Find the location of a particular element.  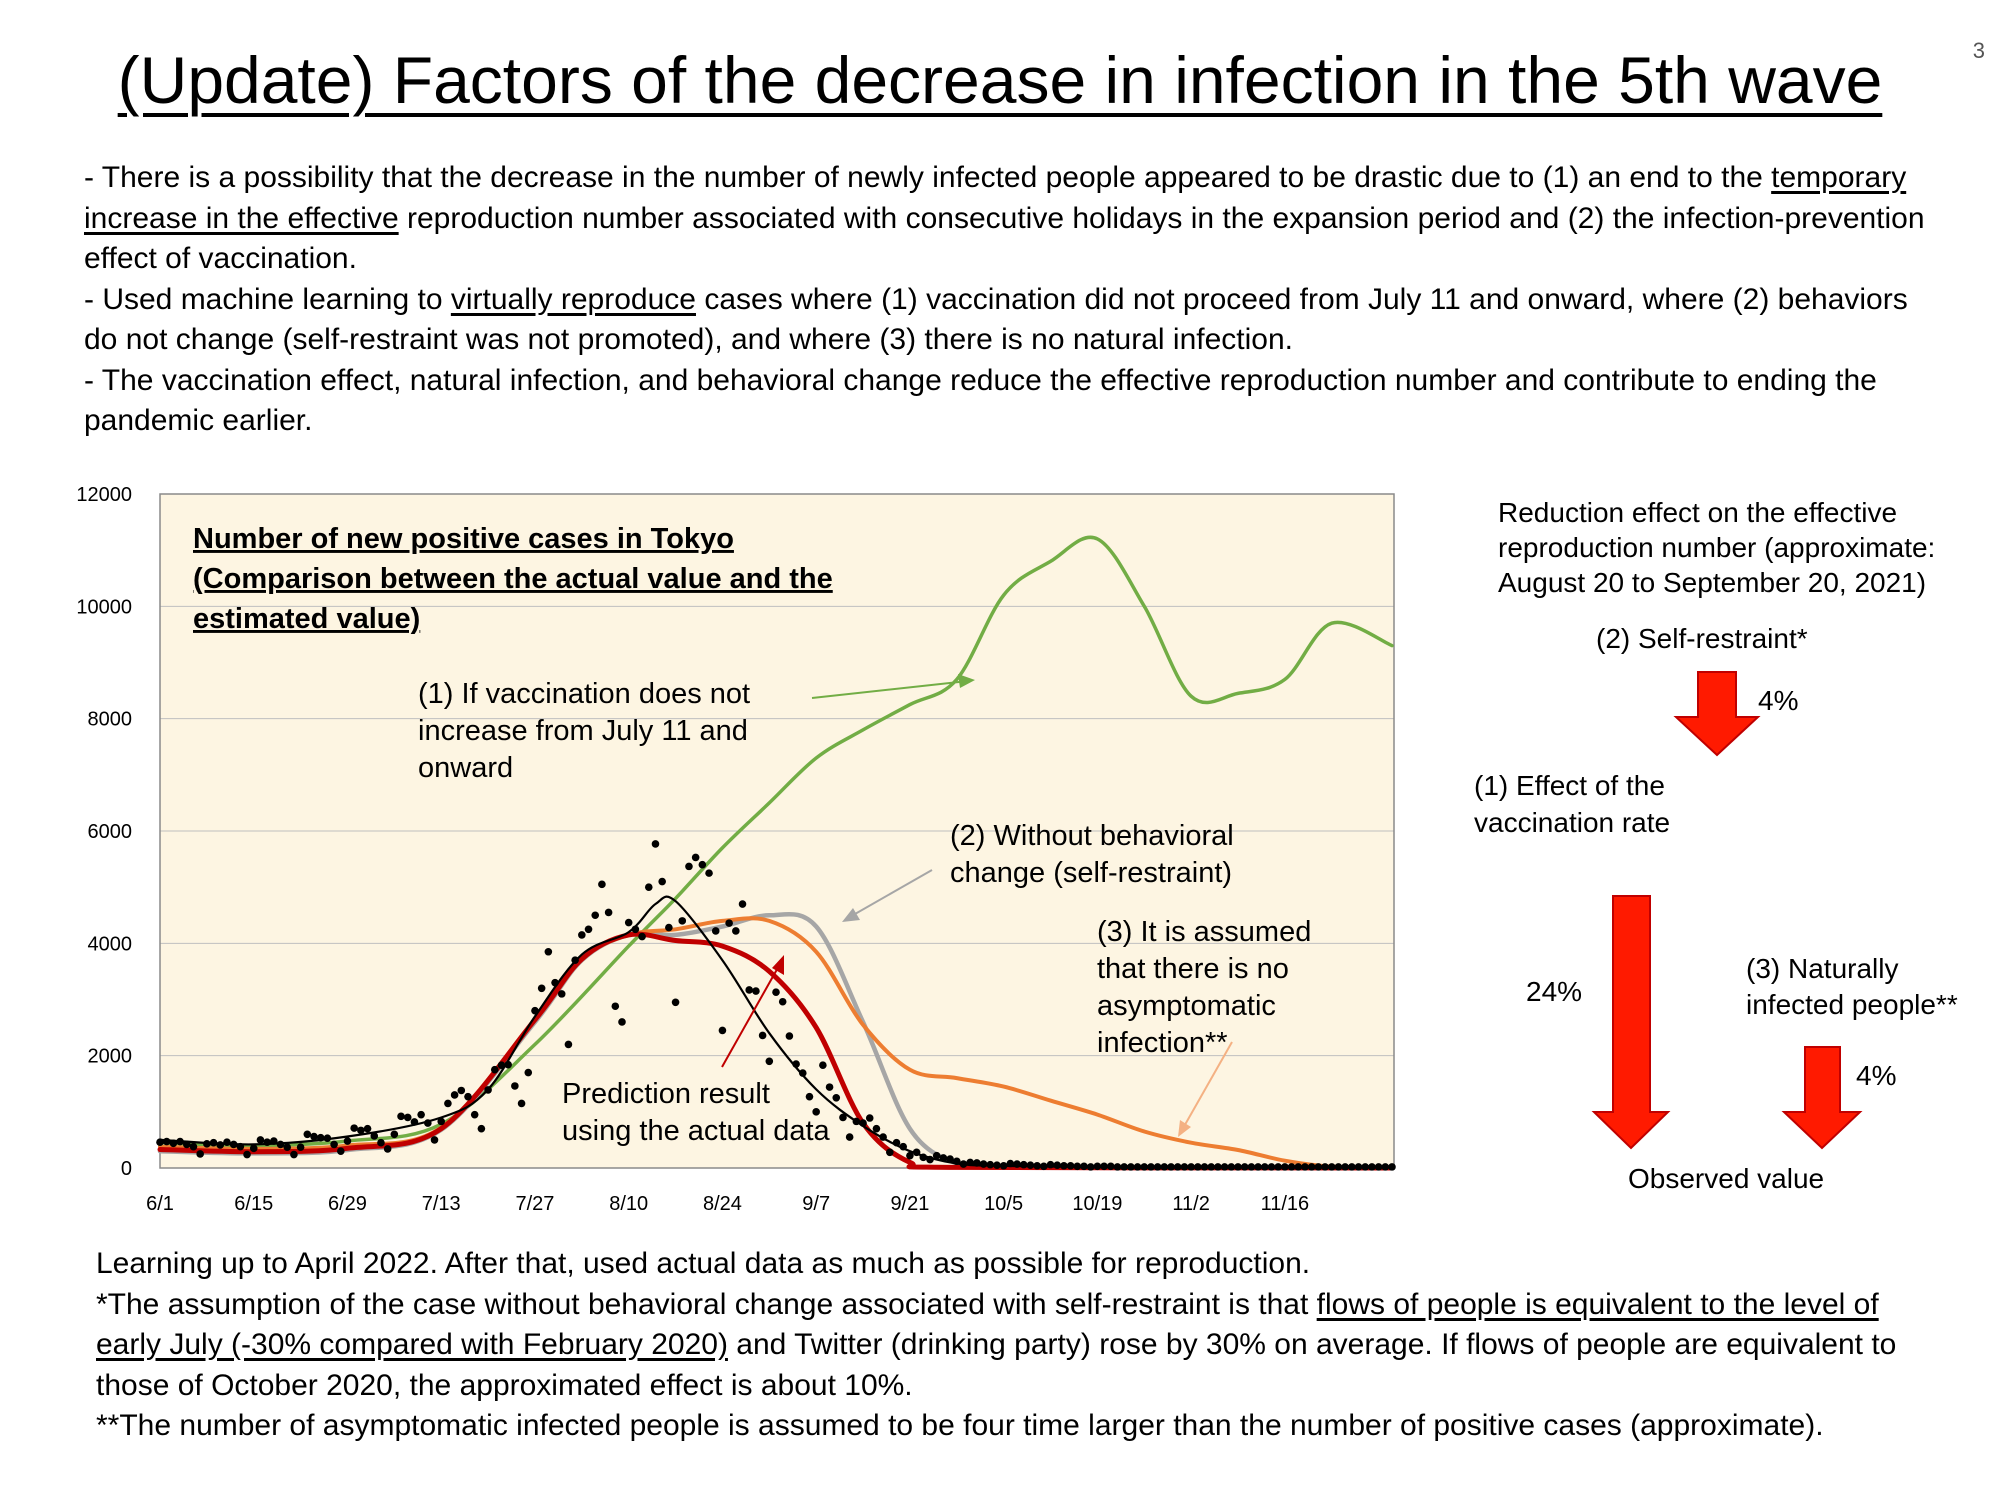

annotation-arrowhead-green is located at coordinates (966, 681).